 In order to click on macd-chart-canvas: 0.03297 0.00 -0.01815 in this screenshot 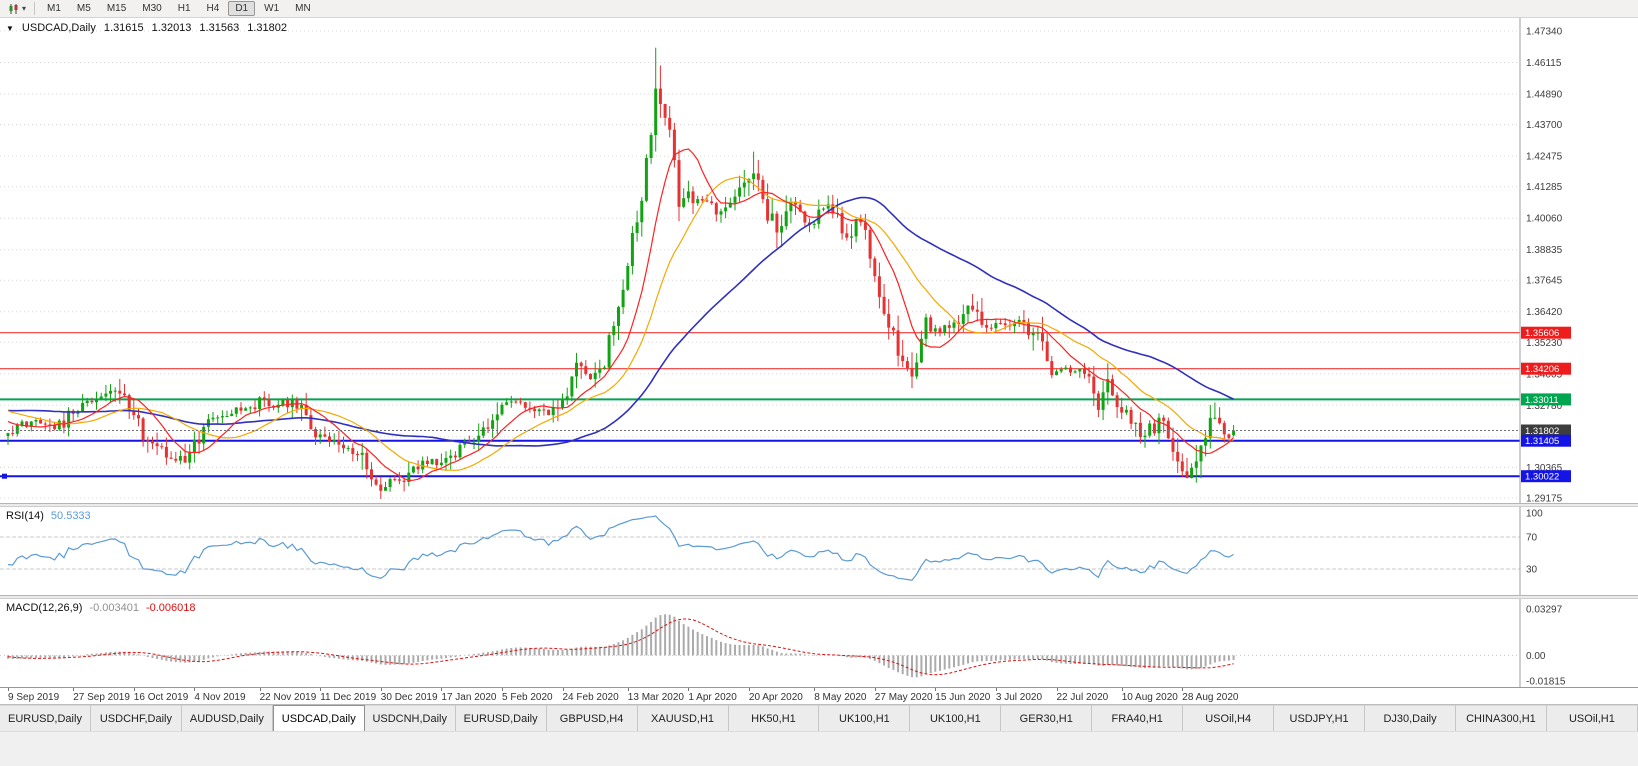, I will do `click(819, 643)`.